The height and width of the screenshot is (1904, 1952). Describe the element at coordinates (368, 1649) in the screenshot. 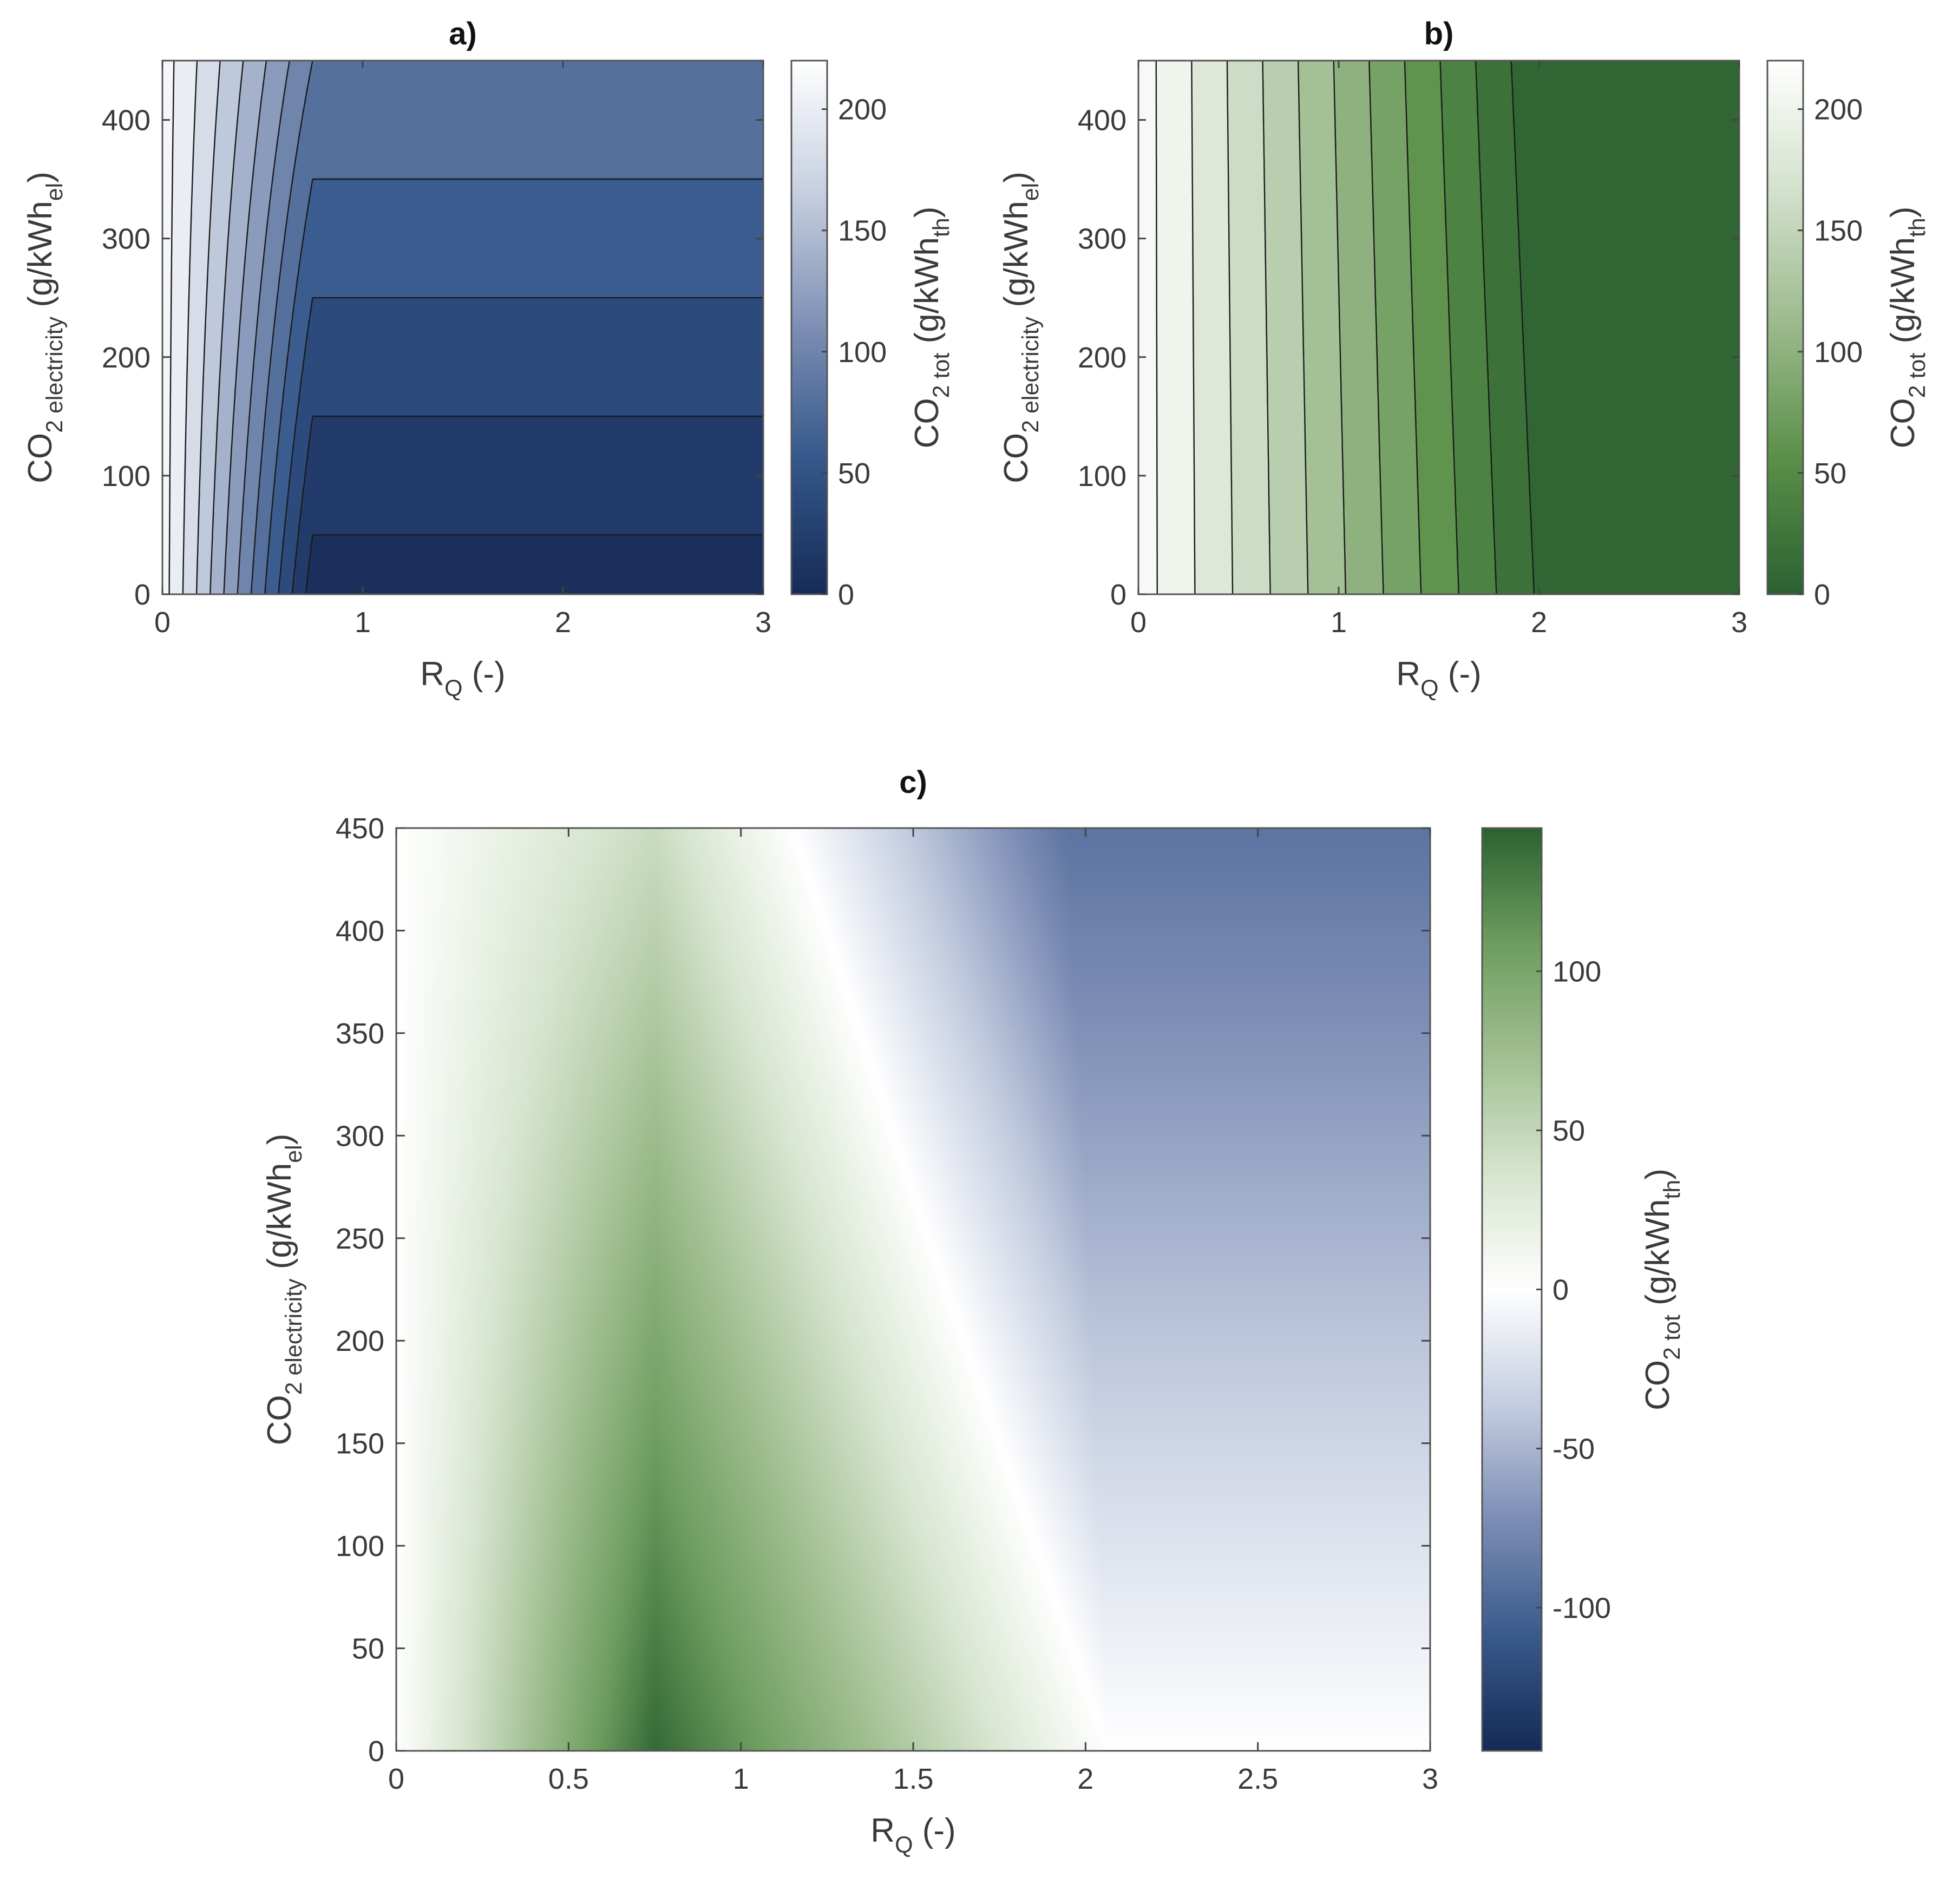

I see `y-tick-label: 50` at that location.